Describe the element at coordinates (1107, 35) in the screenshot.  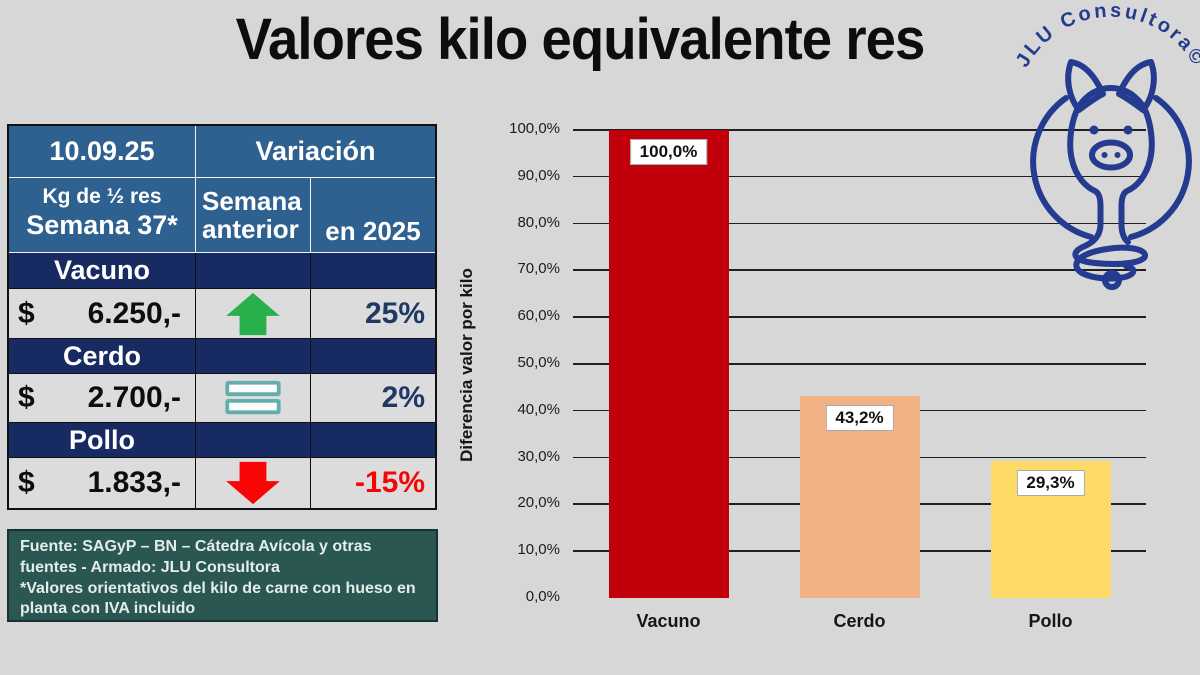
I see `logo-arc-text: JLU Consultora©` at that location.